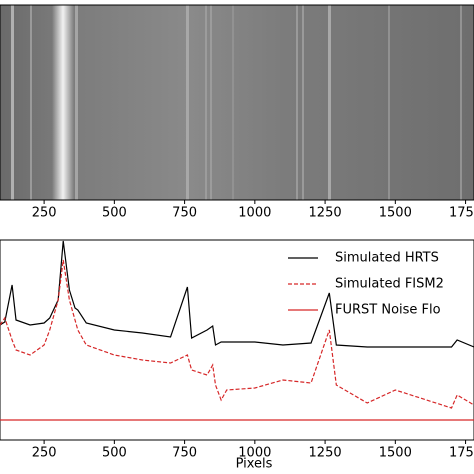 The height and width of the screenshot is (474, 474). I want to click on legend-label: FURST Noise Flo, so click(388, 310).